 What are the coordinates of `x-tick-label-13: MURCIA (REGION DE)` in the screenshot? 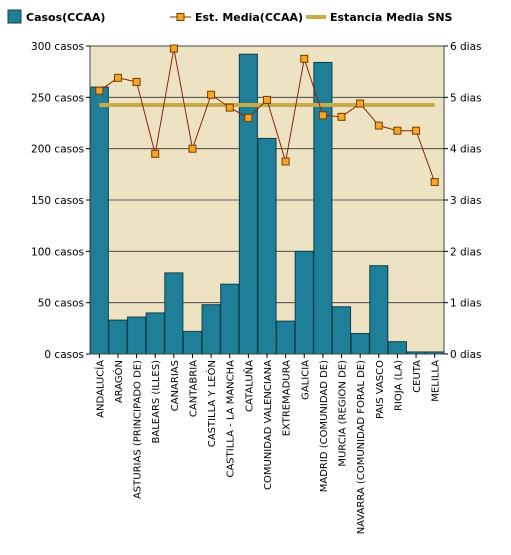 It's located at (343, 413).